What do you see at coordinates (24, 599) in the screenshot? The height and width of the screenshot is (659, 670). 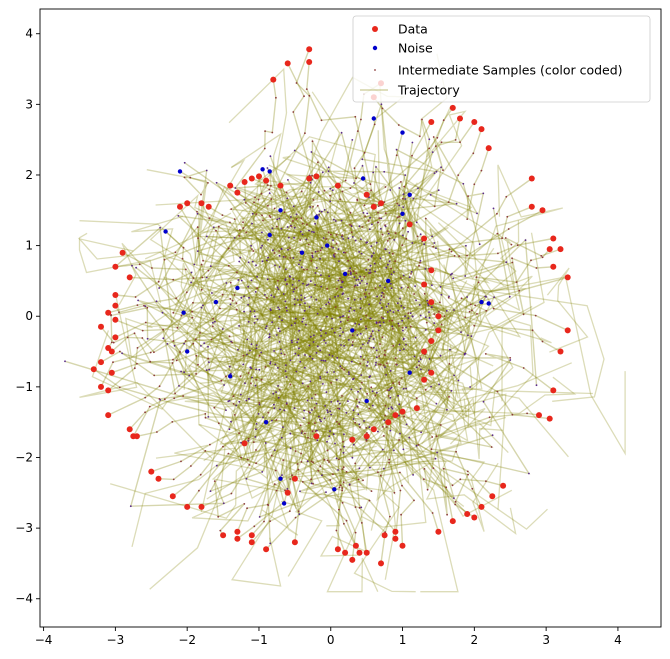 I see `y-tick-label: −4` at bounding box center [24, 599].